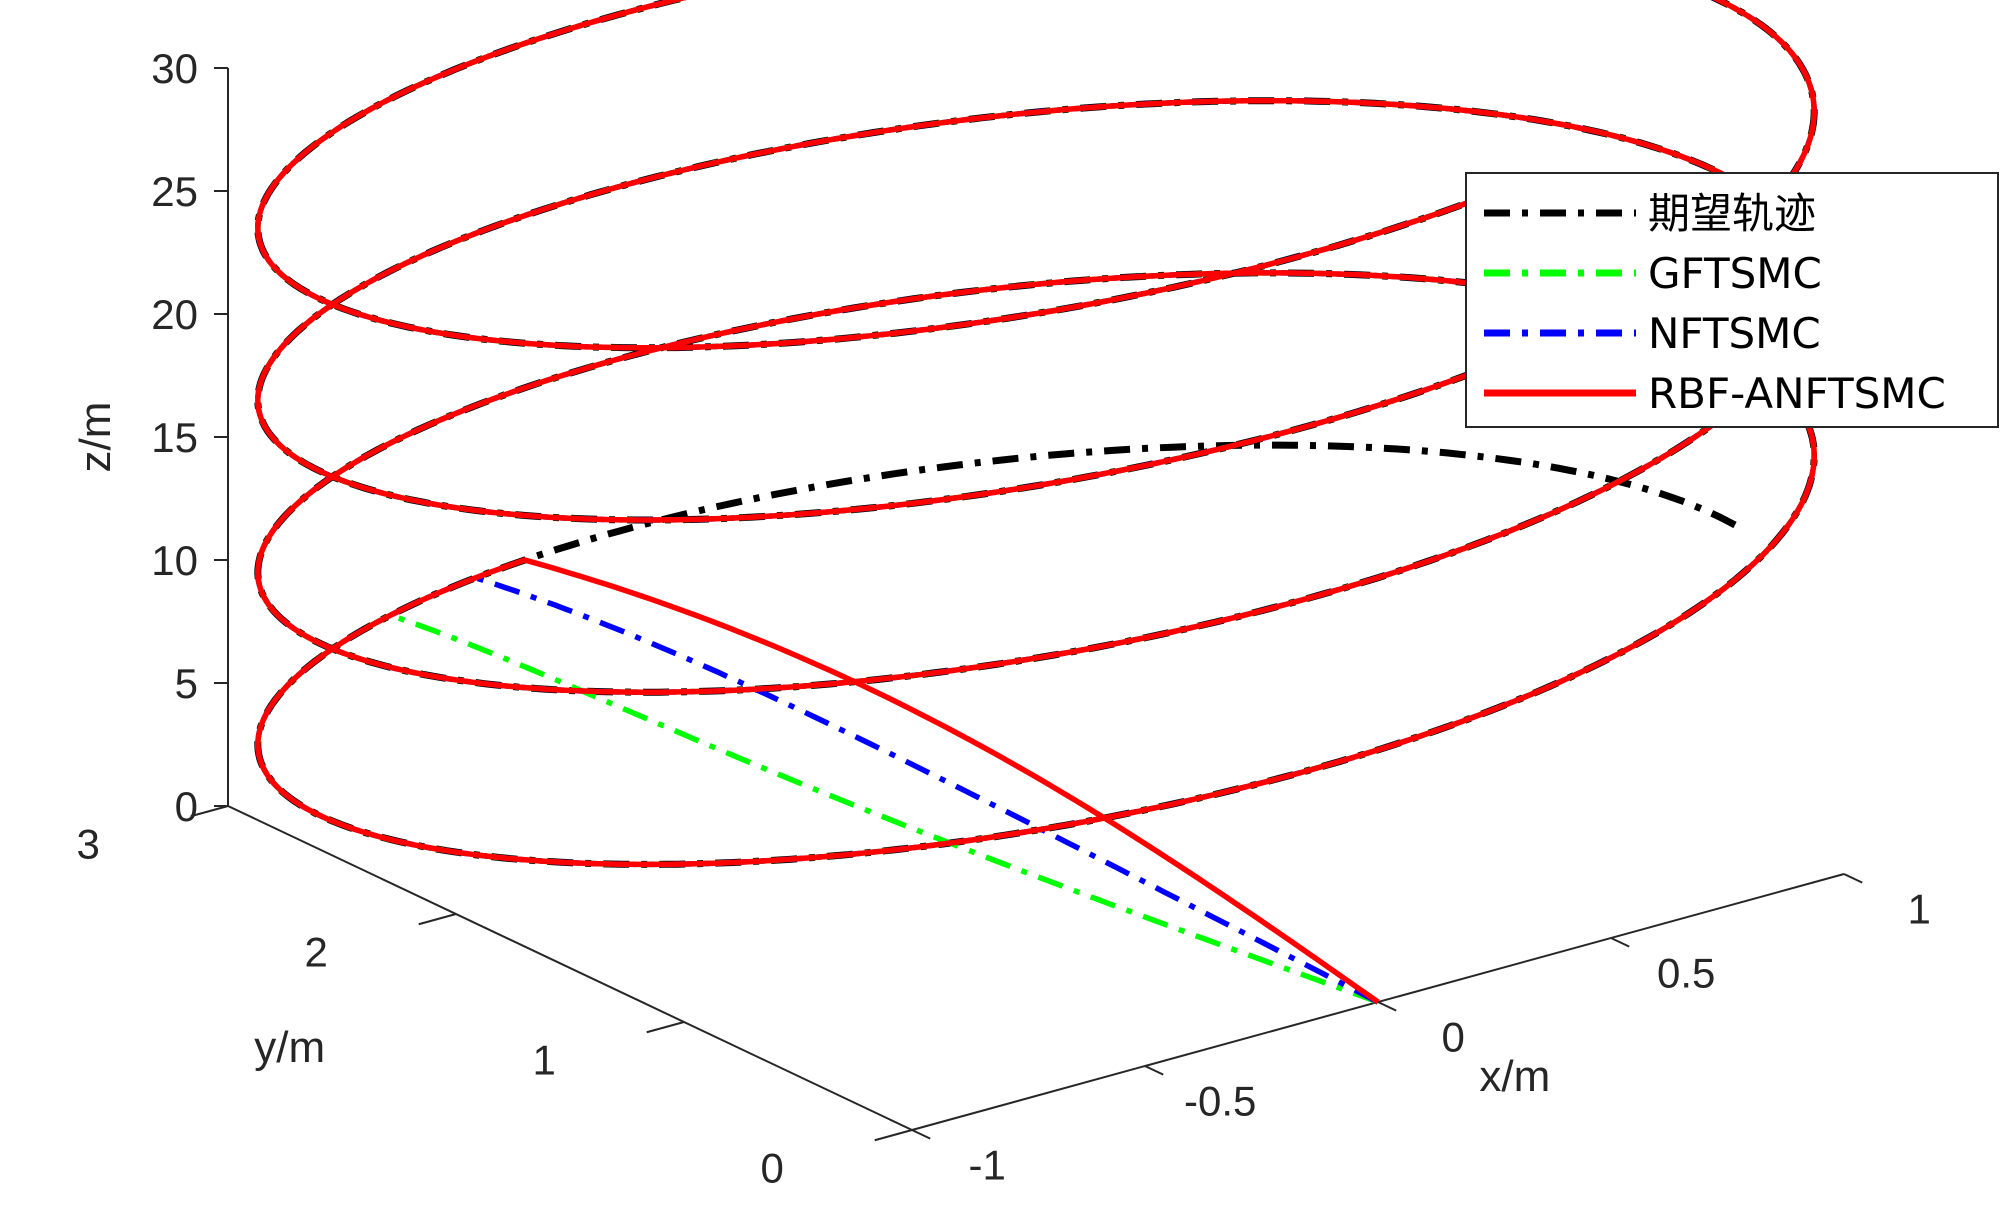 This screenshot has width=2000, height=1212. I want to click on x-tick-label: -1, so click(987, 1165).